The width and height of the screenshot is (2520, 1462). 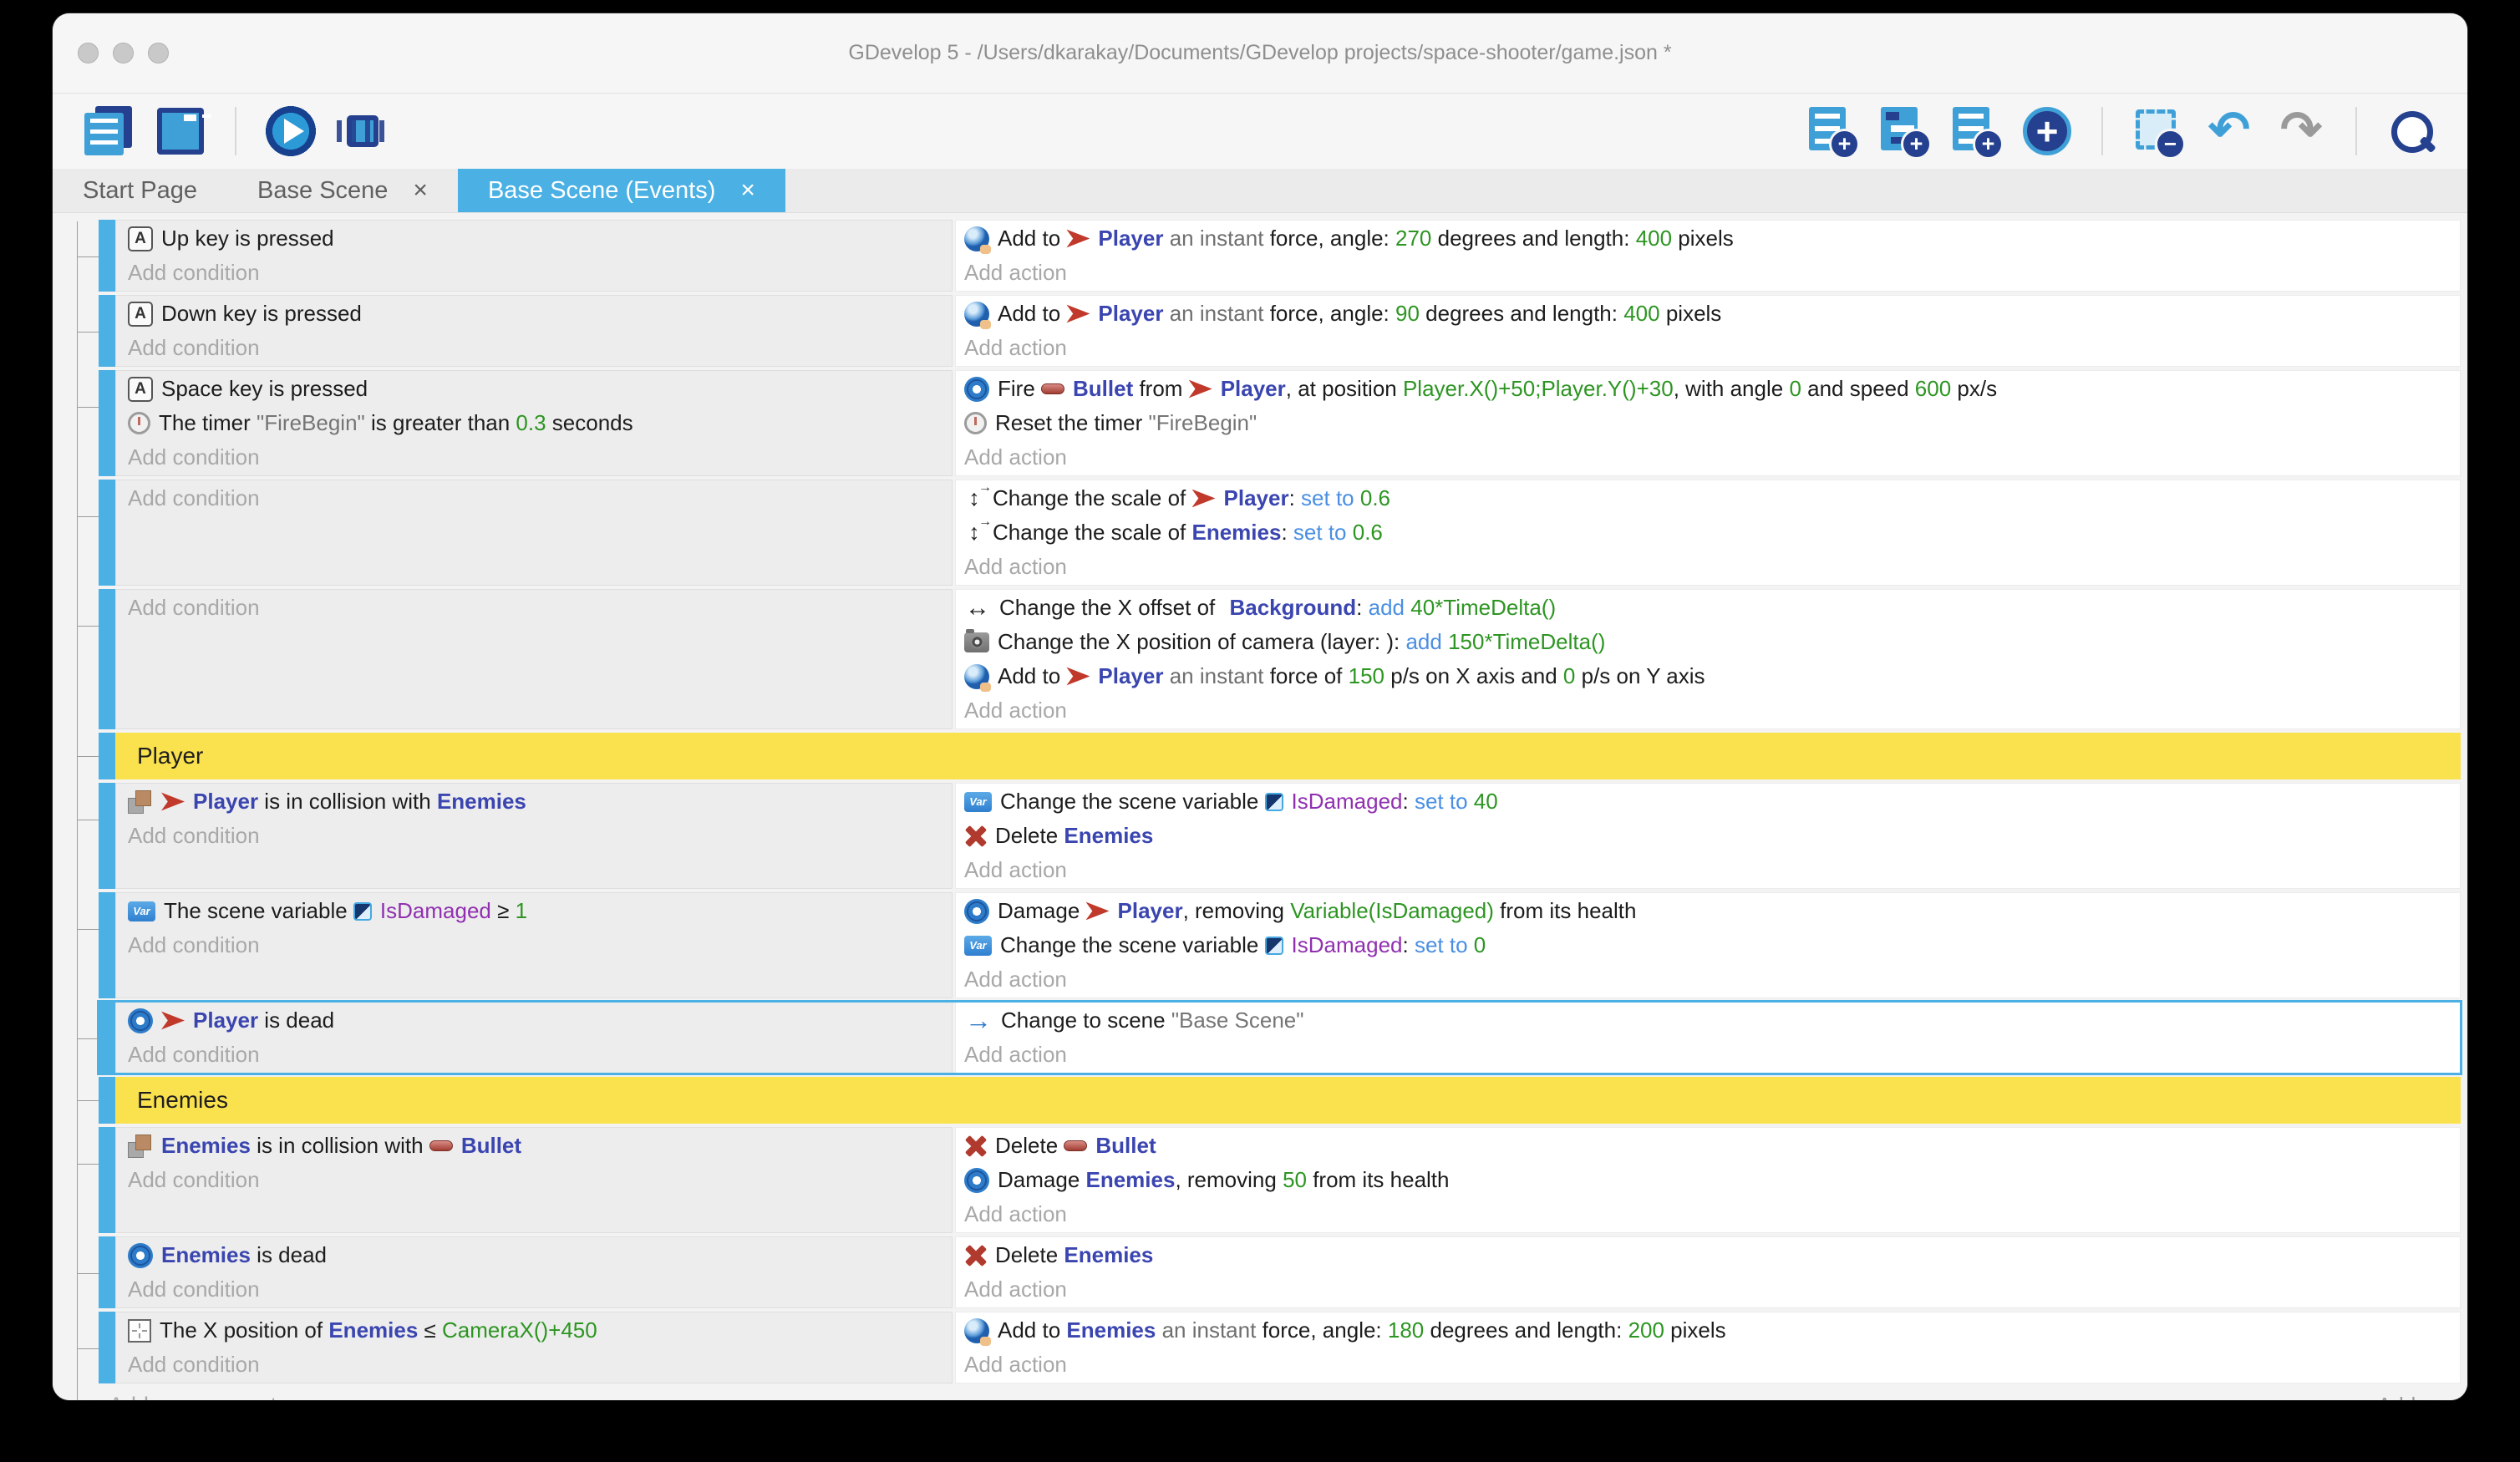 What do you see at coordinates (1977, 132) in the screenshot?
I see `add-comment-icon` at bounding box center [1977, 132].